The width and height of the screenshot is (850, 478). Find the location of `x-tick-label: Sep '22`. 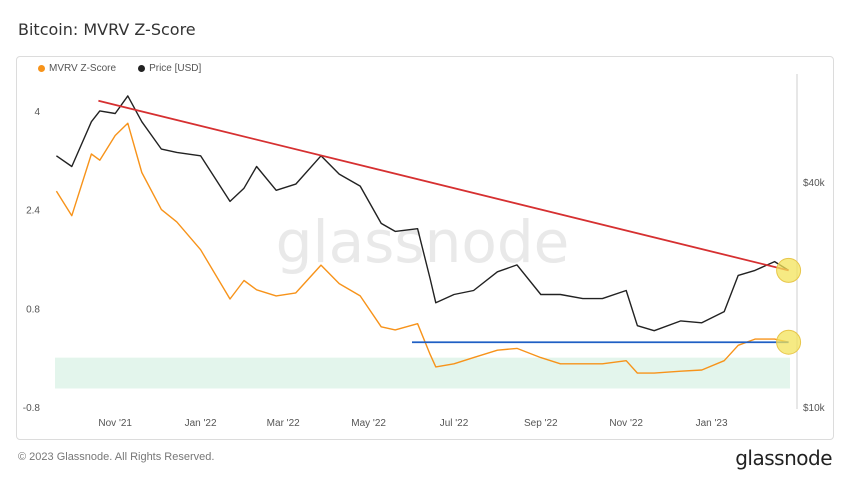

x-tick-label: Sep '22 is located at coordinates (541, 423).